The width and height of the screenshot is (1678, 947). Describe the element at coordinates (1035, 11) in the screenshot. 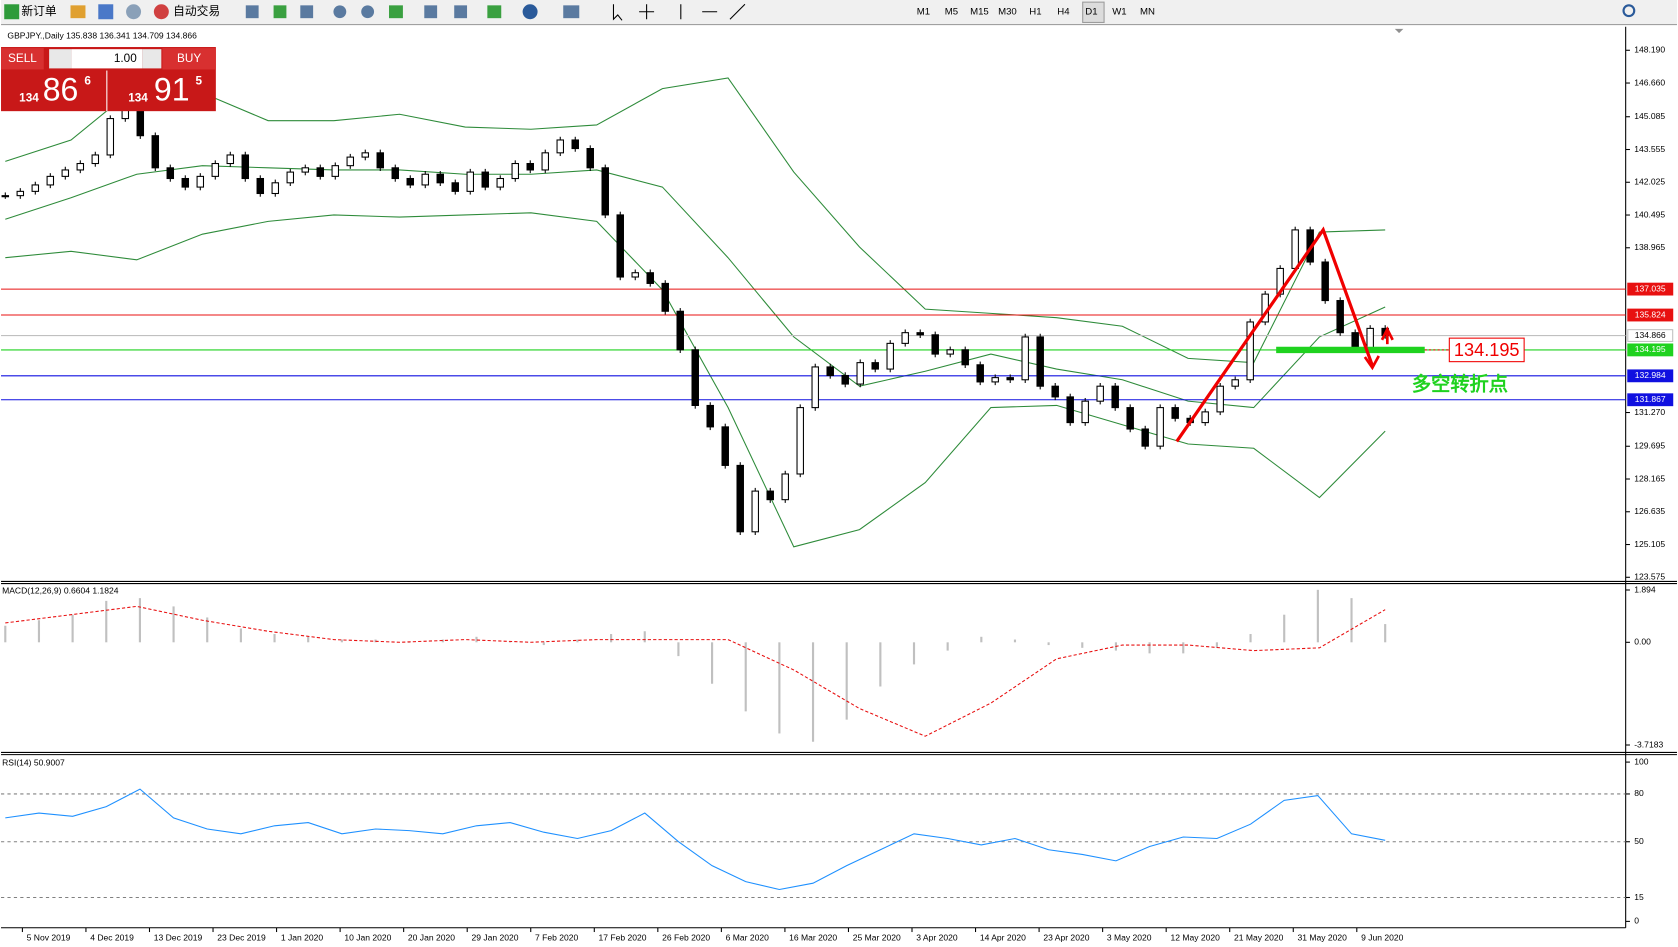

I see `timeframe-button: H1` at that location.